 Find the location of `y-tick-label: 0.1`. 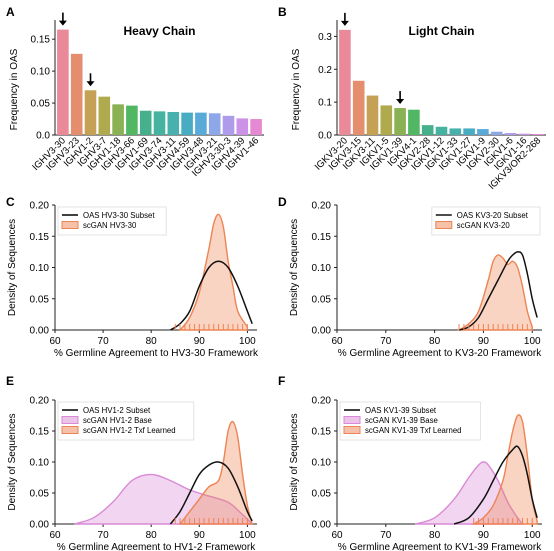

y-tick-label: 0.1 is located at coordinates (325, 103).